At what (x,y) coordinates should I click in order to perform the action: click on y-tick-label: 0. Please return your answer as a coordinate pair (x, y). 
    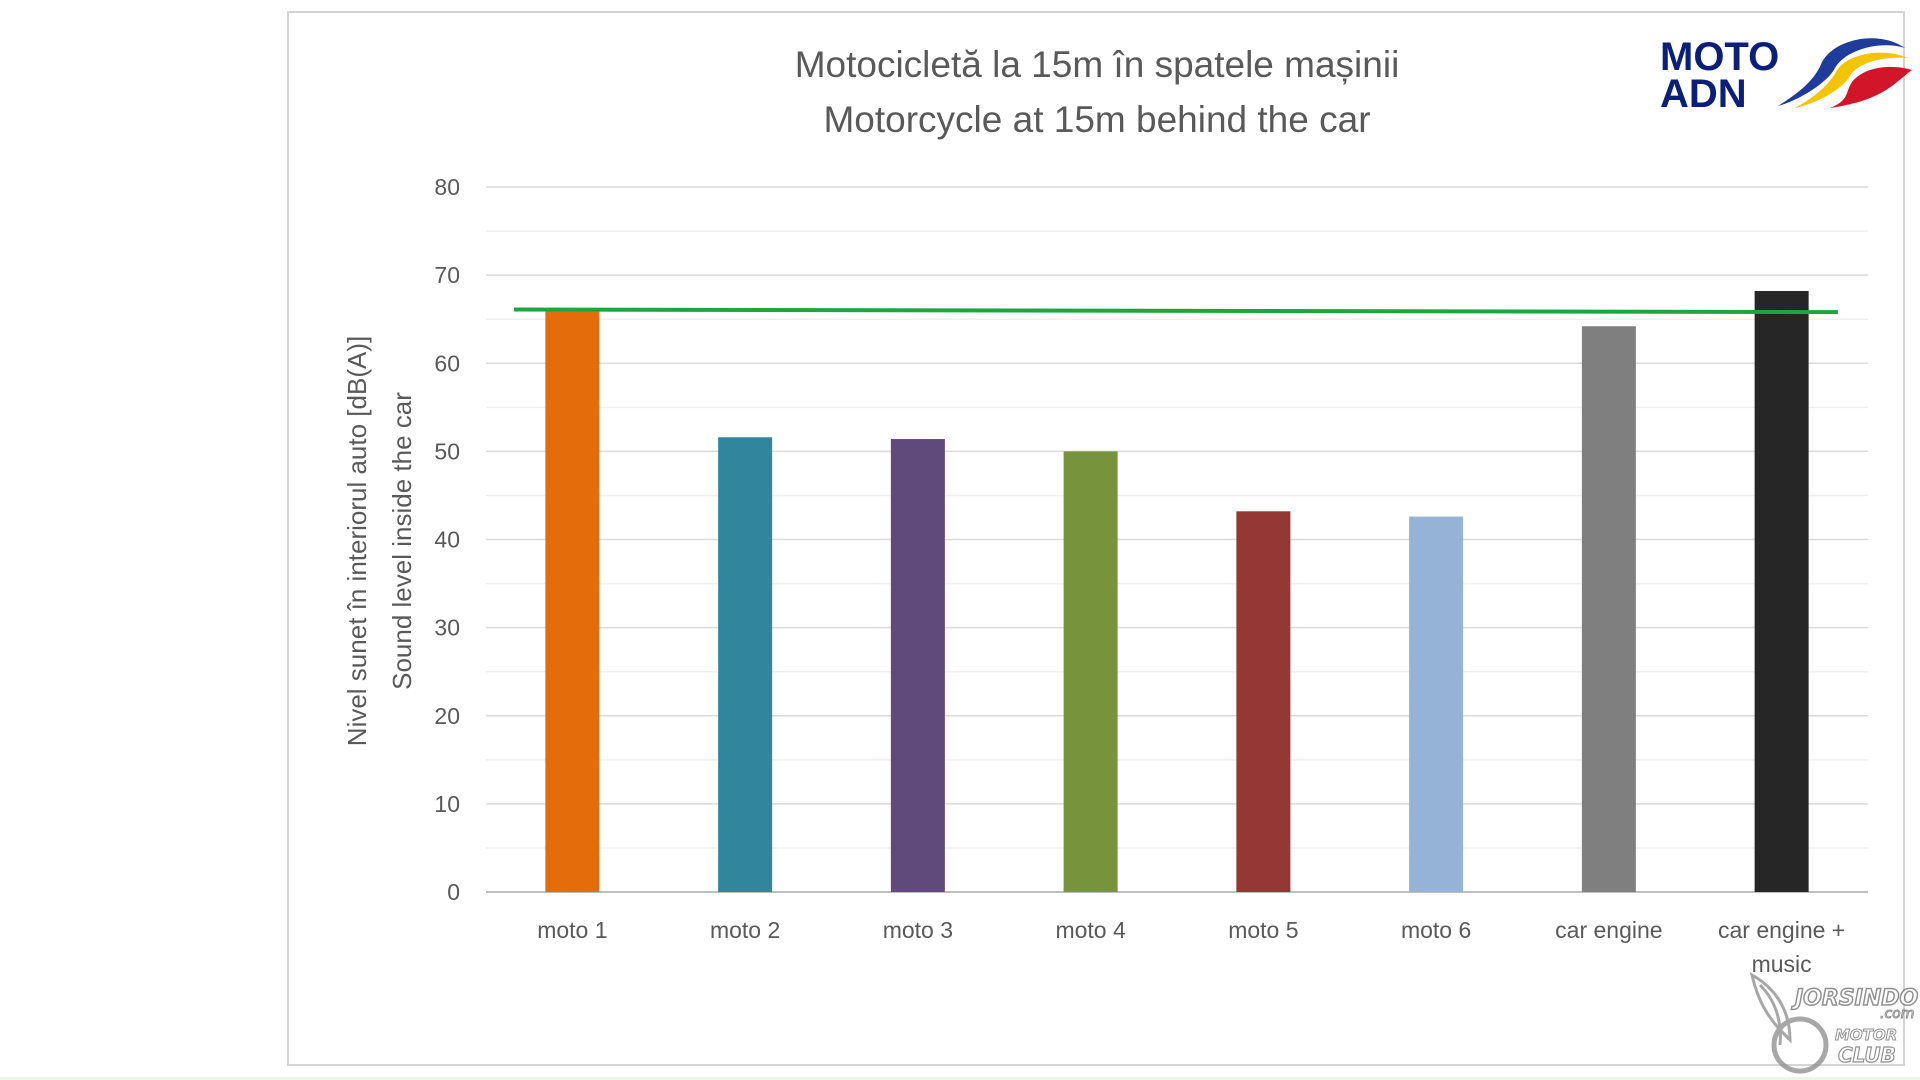
    Looking at the image, I should click on (453, 892).